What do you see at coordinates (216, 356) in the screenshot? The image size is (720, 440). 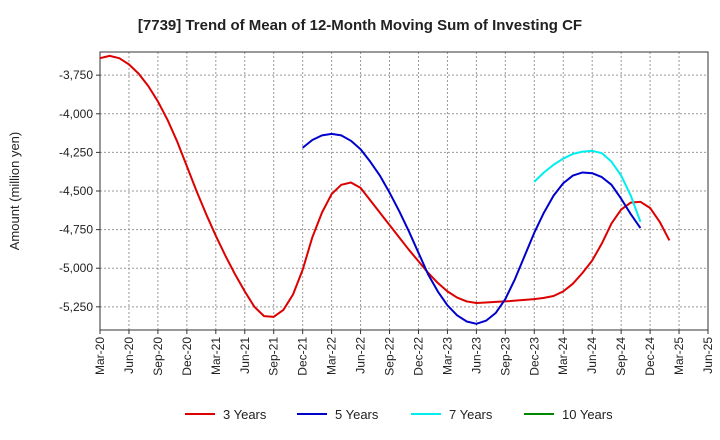 I see `x-tick-label: Mar-21` at bounding box center [216, 356].